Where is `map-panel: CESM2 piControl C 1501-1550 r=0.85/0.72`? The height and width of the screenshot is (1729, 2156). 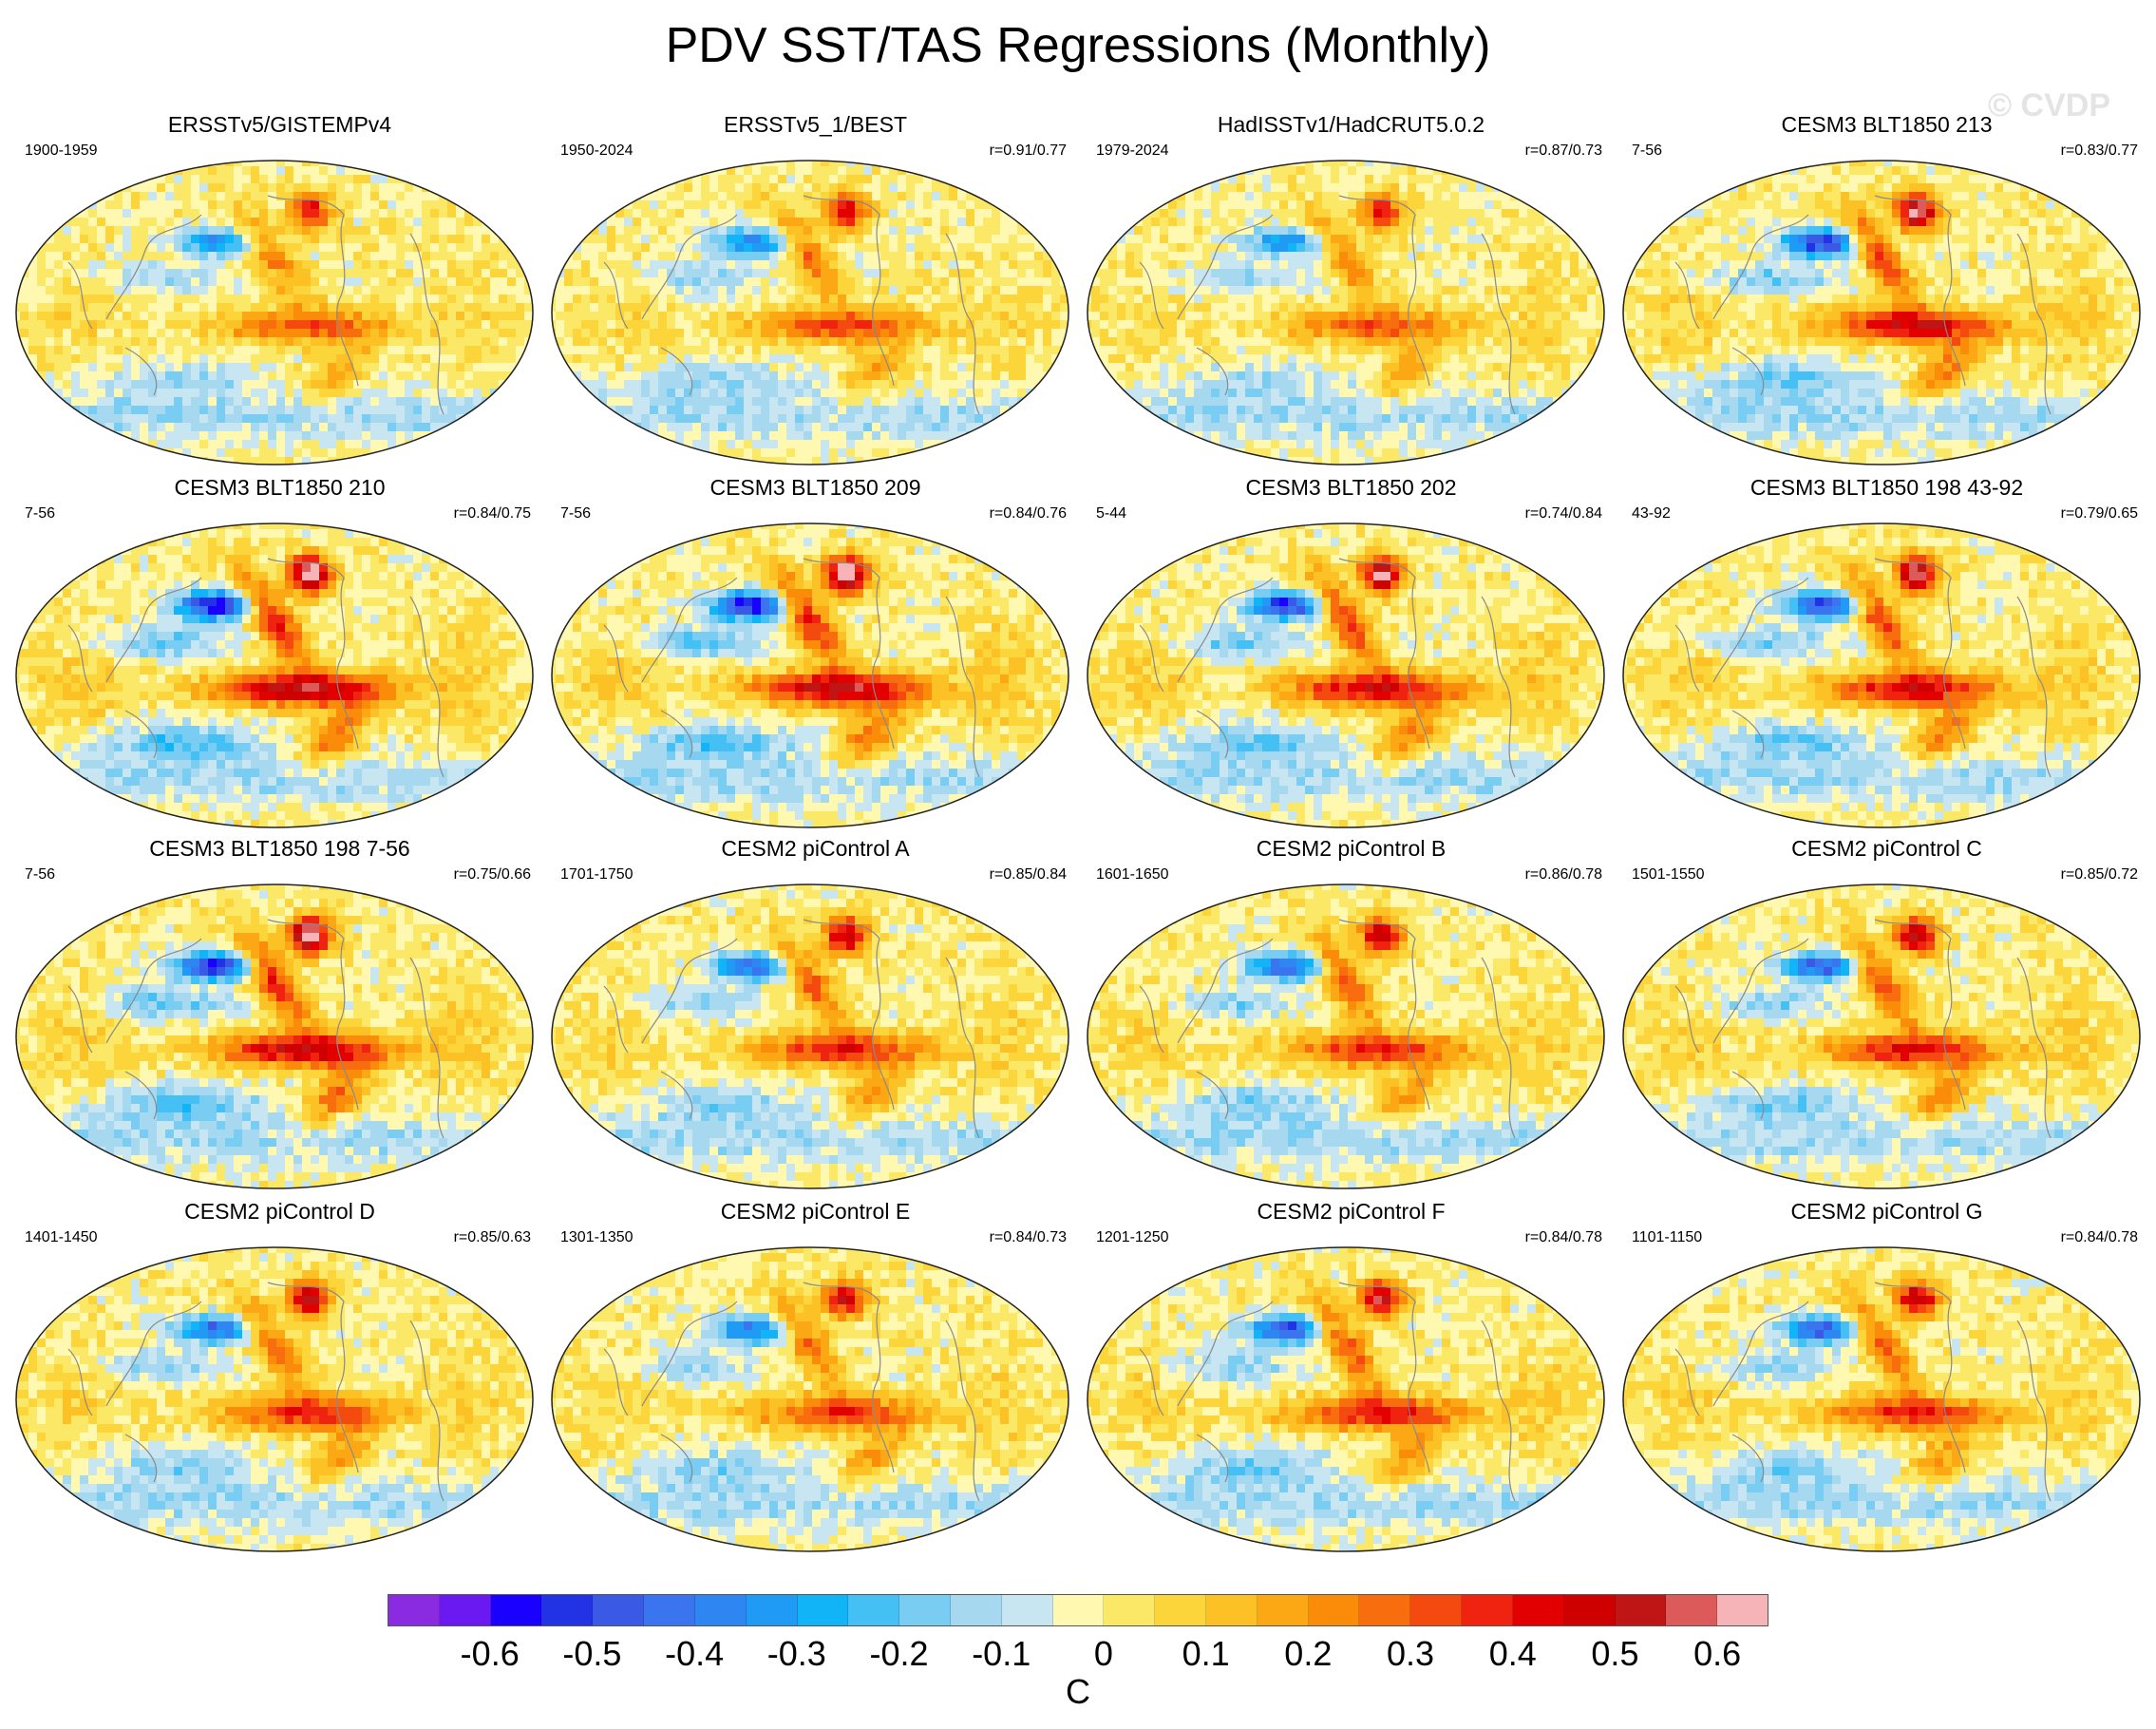
map-panel: CESM2 piControl C 1501-1550 r=0.85/0.72 is located at coordinates (1887, 1014).